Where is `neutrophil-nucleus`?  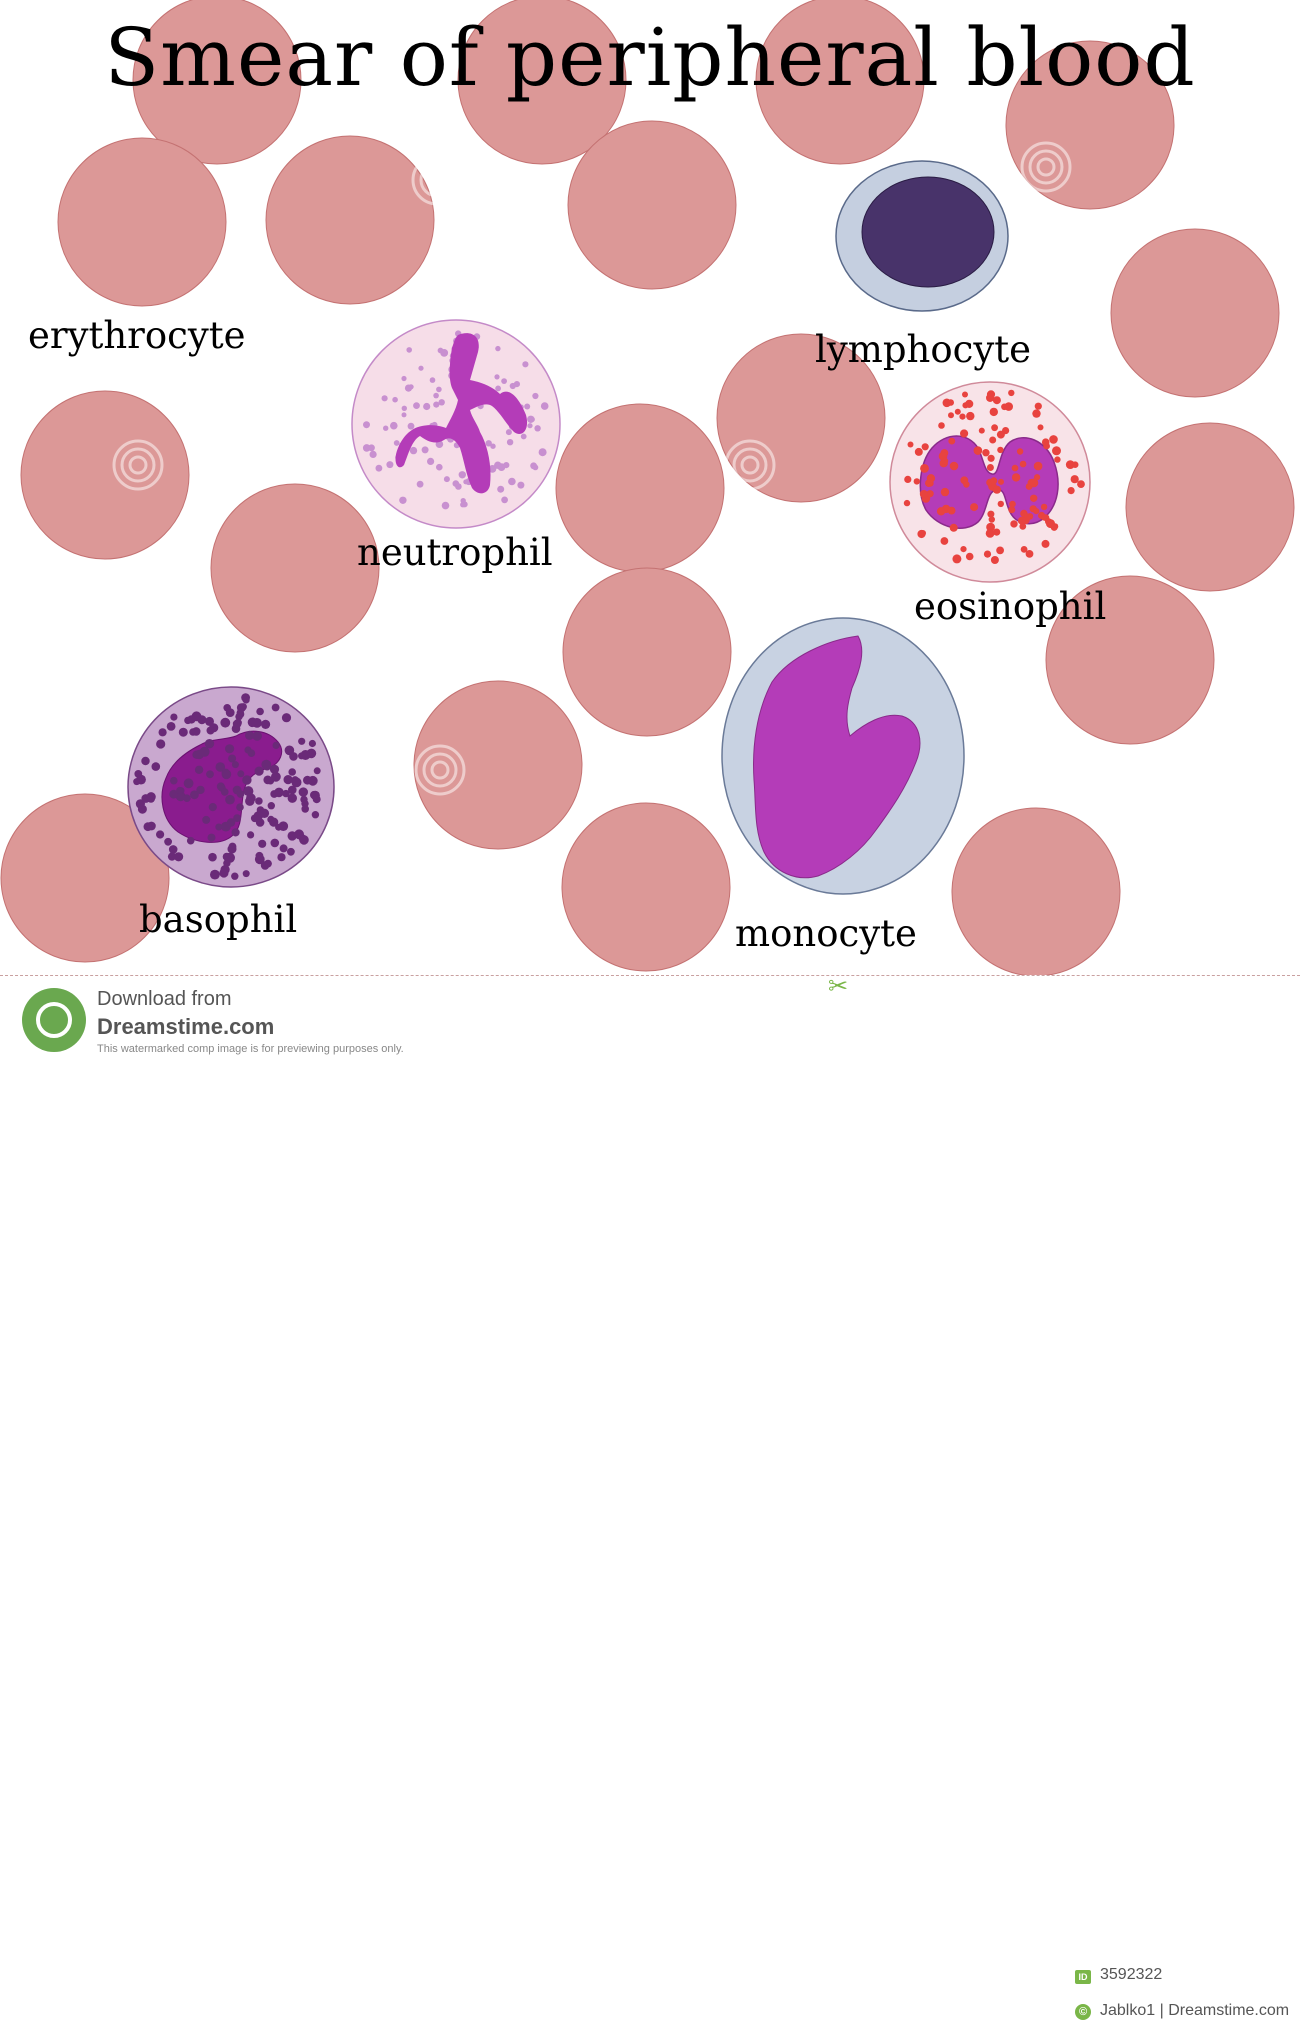
neutrophil-nucleus is located at coordinates (461, 413).